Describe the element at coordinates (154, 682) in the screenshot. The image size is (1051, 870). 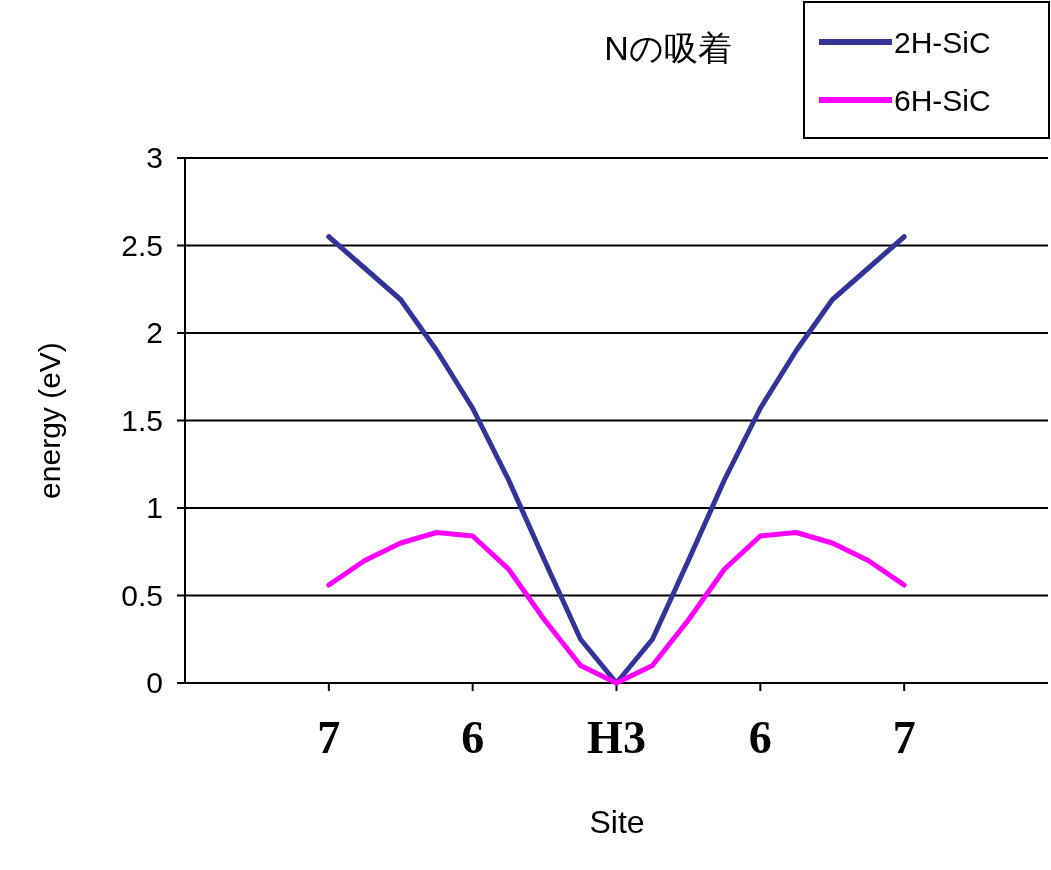
I see `y-tick-label: 0` at that location.